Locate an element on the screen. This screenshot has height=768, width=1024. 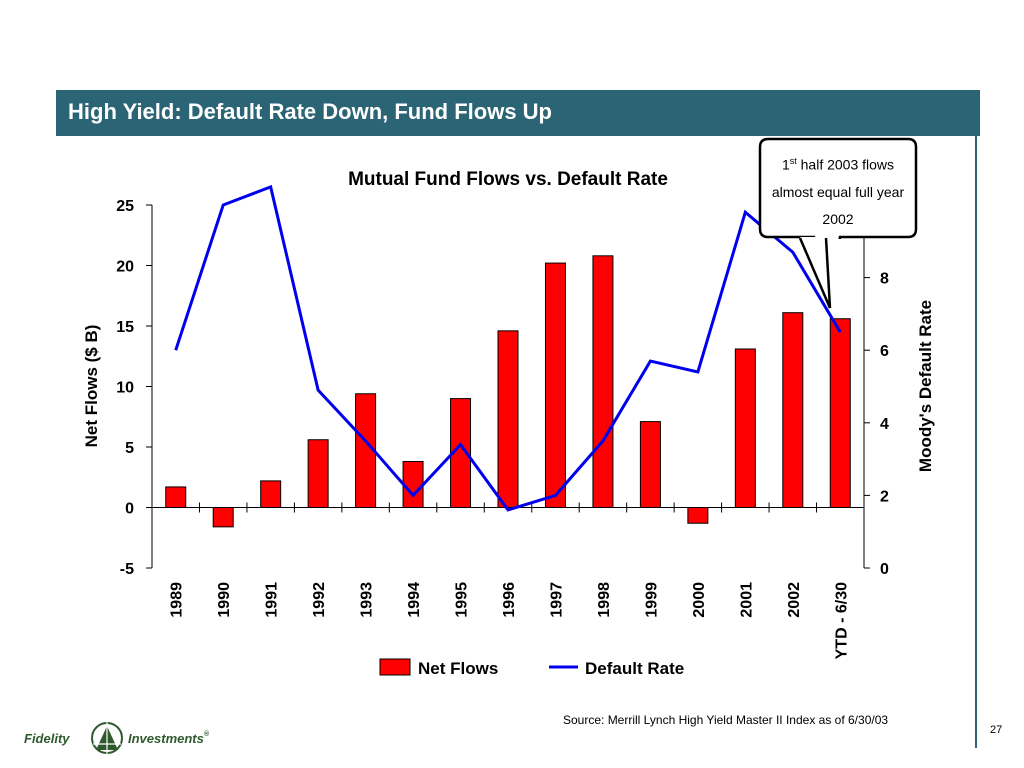
x-tick-label: 2001 is located at coordinates (746, 600).